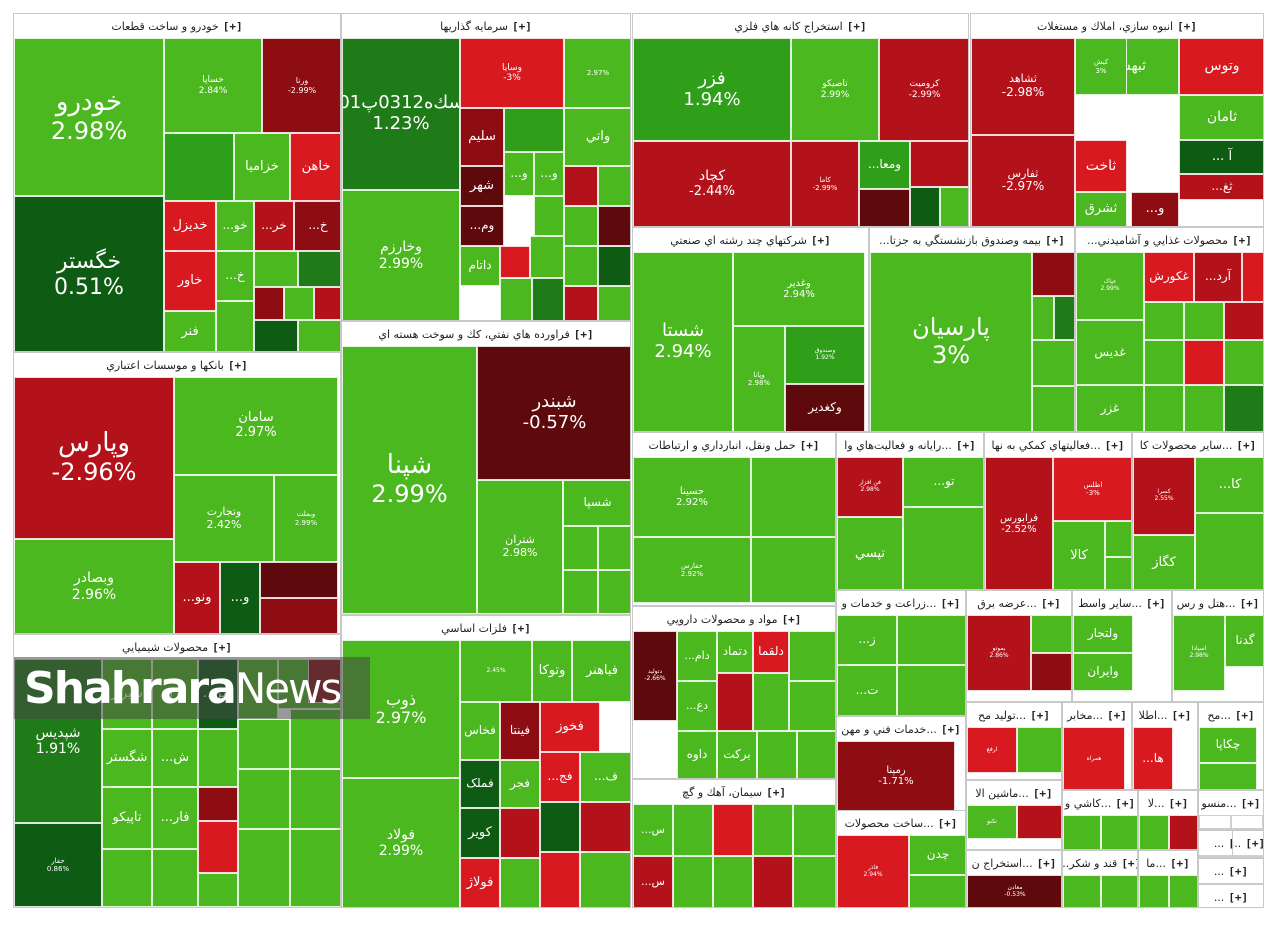 This screenshot has width=1280, height=927. What do you see at coordinates (1221, 117) in the screenshot?
I see `stock-tile: ثامان` at bounding box center [1221, 117].